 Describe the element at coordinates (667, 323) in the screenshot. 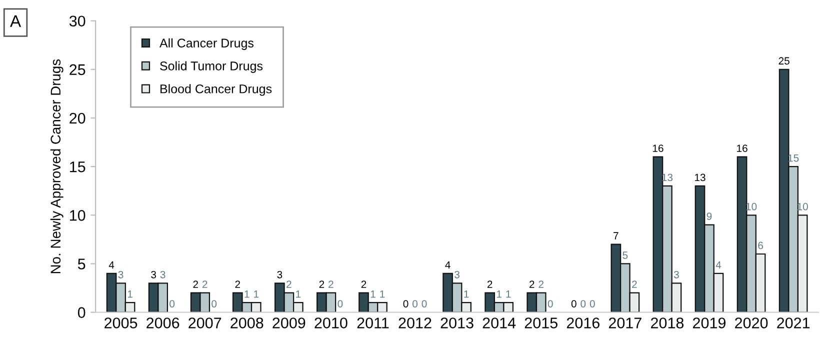

I see `x-tick-label: 2018` at that location.